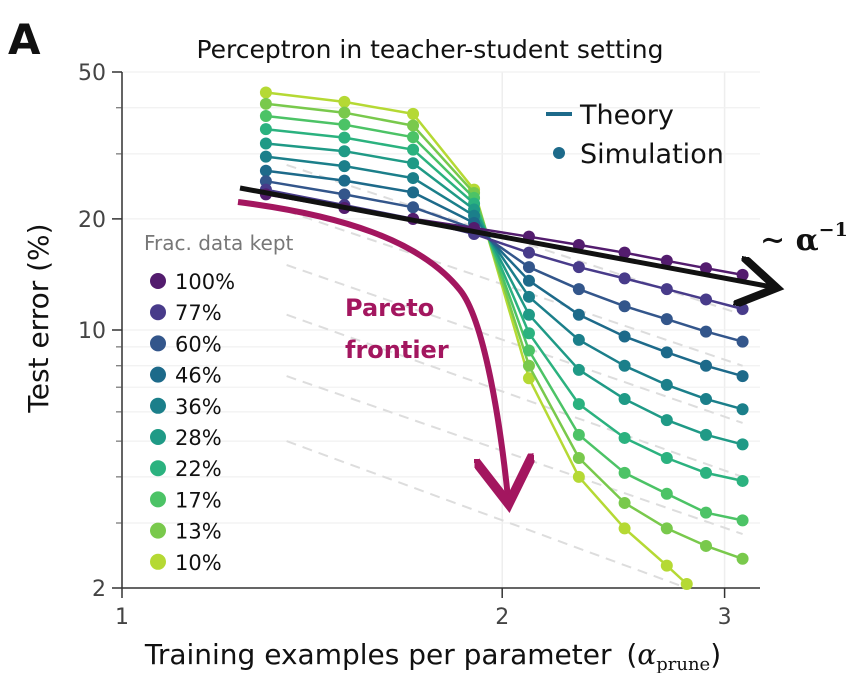 This screenshot has width=856, height=673. I want to click on x-tick-label: 1, so click(122, 617).